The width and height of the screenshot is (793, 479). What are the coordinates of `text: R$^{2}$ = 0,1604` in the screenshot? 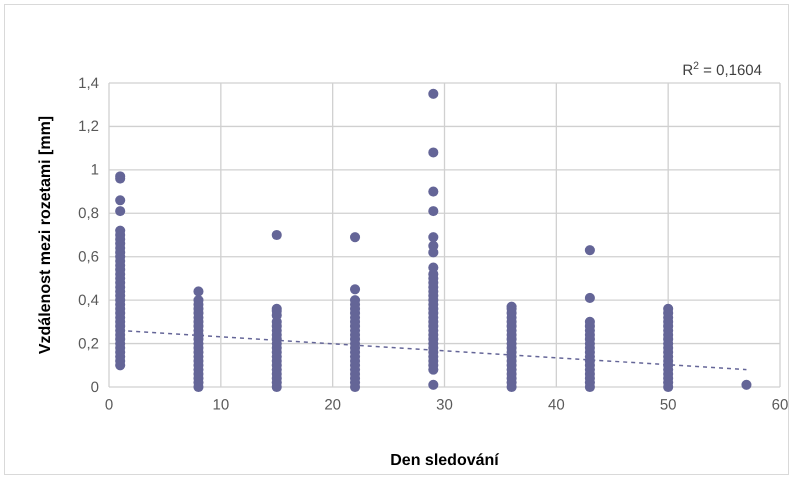 It's located at (722, 69).